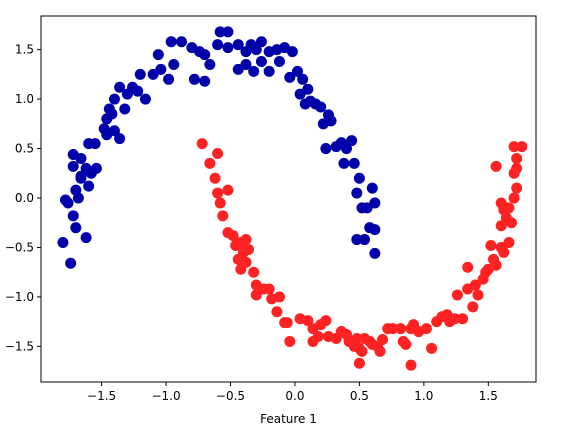 Image resolution: width=562 pixels, height=438 pixels. Describe the element at coordinates (488, 396) in the screenshot. I see `x-tick-label: 1.5` at that location.